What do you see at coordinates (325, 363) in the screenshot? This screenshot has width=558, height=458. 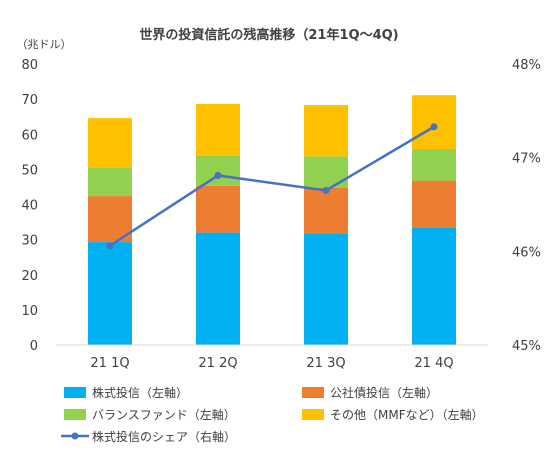 I see `x-tick-label: 21 3Q` at bounding box center [325, 363].